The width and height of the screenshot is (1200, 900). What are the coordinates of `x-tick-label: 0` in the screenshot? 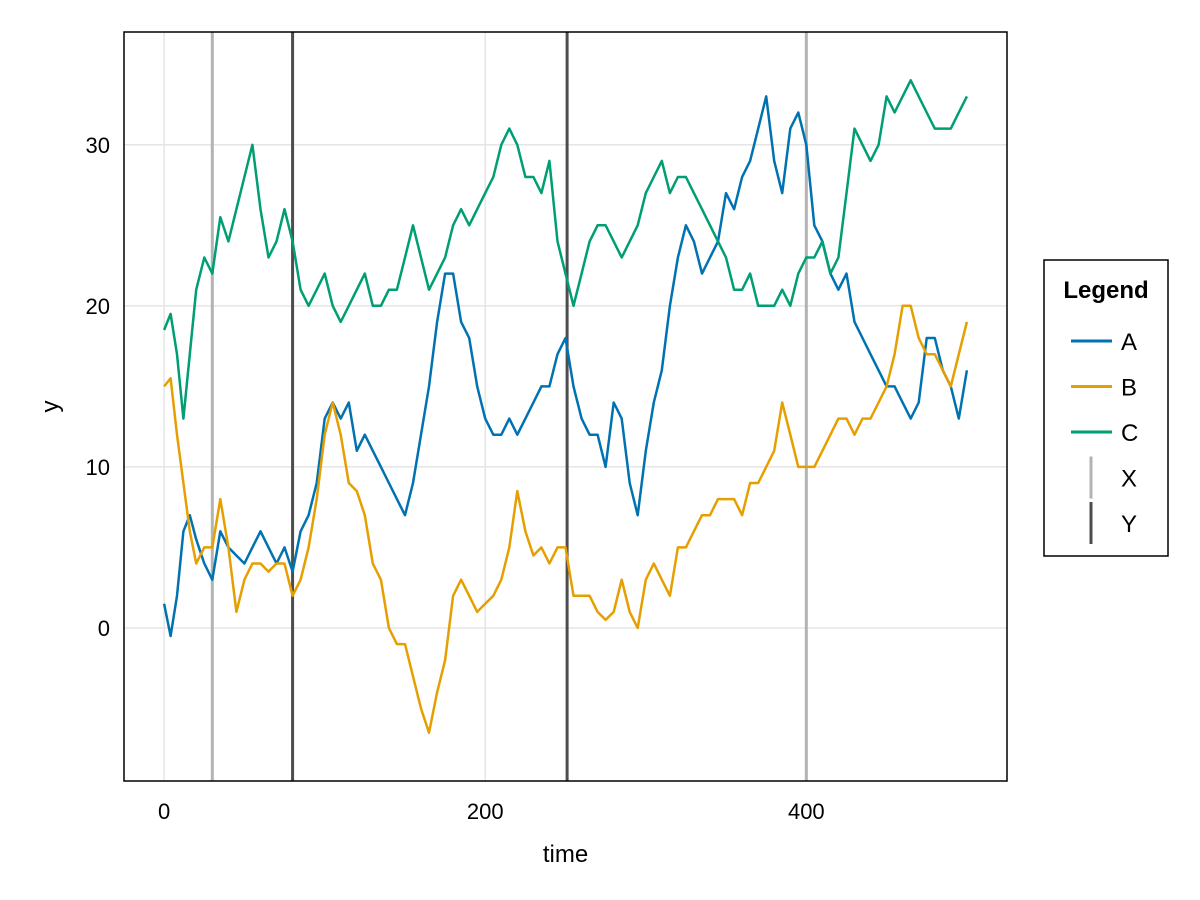 It's located at (164, 811).